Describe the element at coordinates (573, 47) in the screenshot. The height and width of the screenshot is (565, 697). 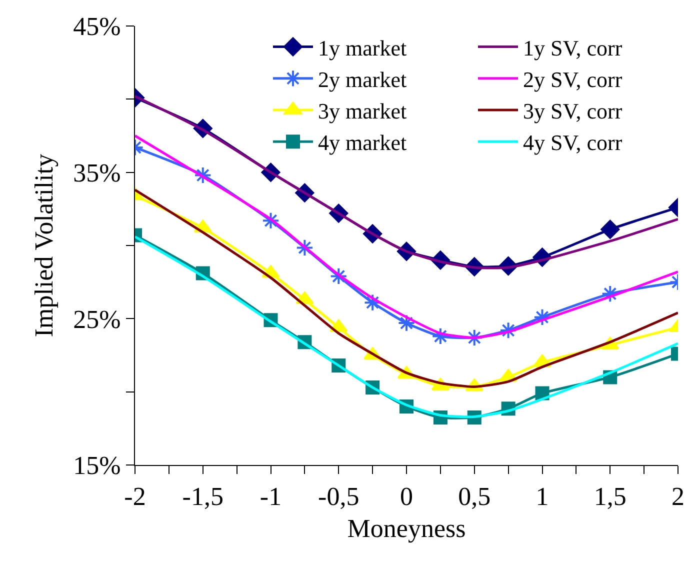
I see `legend-label: 1y SV, corr` at that location.